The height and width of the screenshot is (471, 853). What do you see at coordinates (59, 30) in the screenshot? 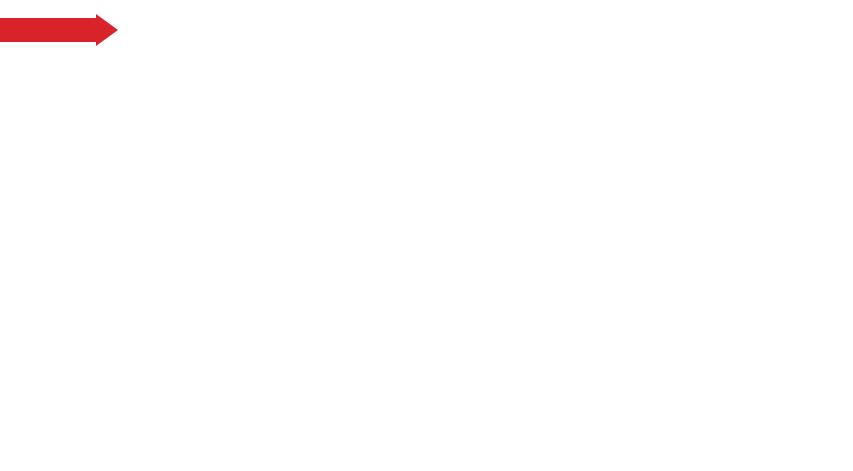
I see `direction-arrow-label` at bounding box center [59, 30].